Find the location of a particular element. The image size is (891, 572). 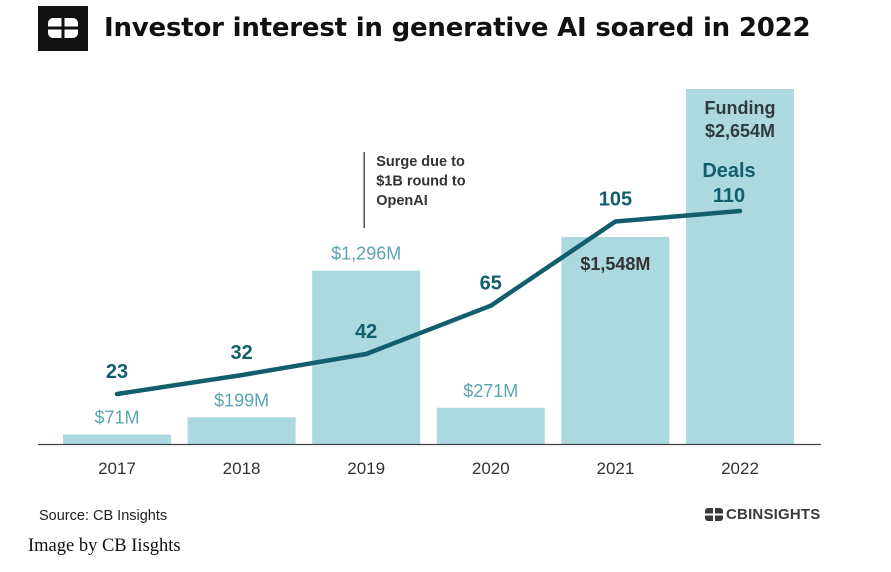

tick-label-2017: 2017 is located at coordinates (117, 468).